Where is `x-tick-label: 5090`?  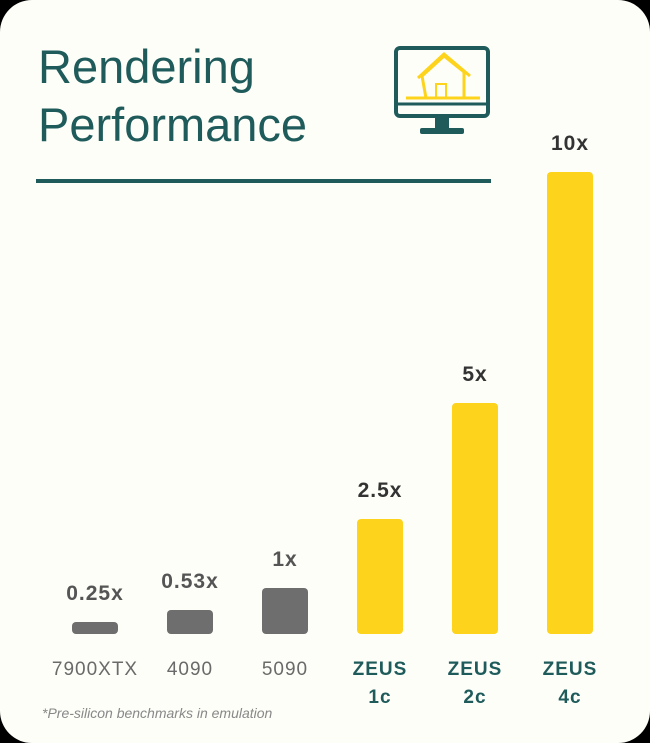 x-tick-label: 5090 is located at coordinates (285, 669).